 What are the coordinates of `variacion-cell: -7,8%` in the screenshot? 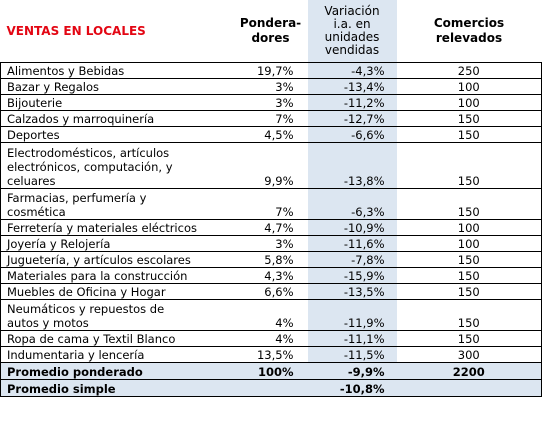 It's located at (352, 259).